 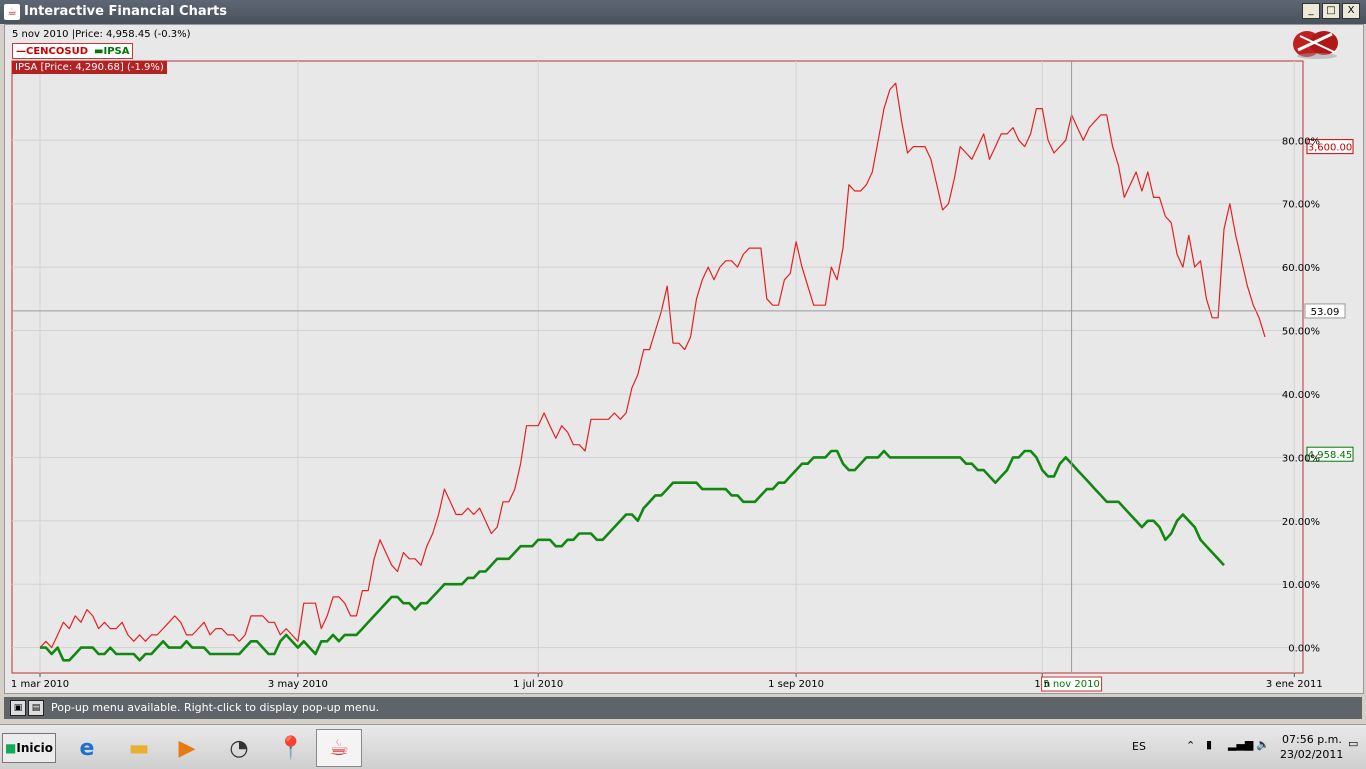 I want to click on maximize-button: □, so click(x=1331, y=11).